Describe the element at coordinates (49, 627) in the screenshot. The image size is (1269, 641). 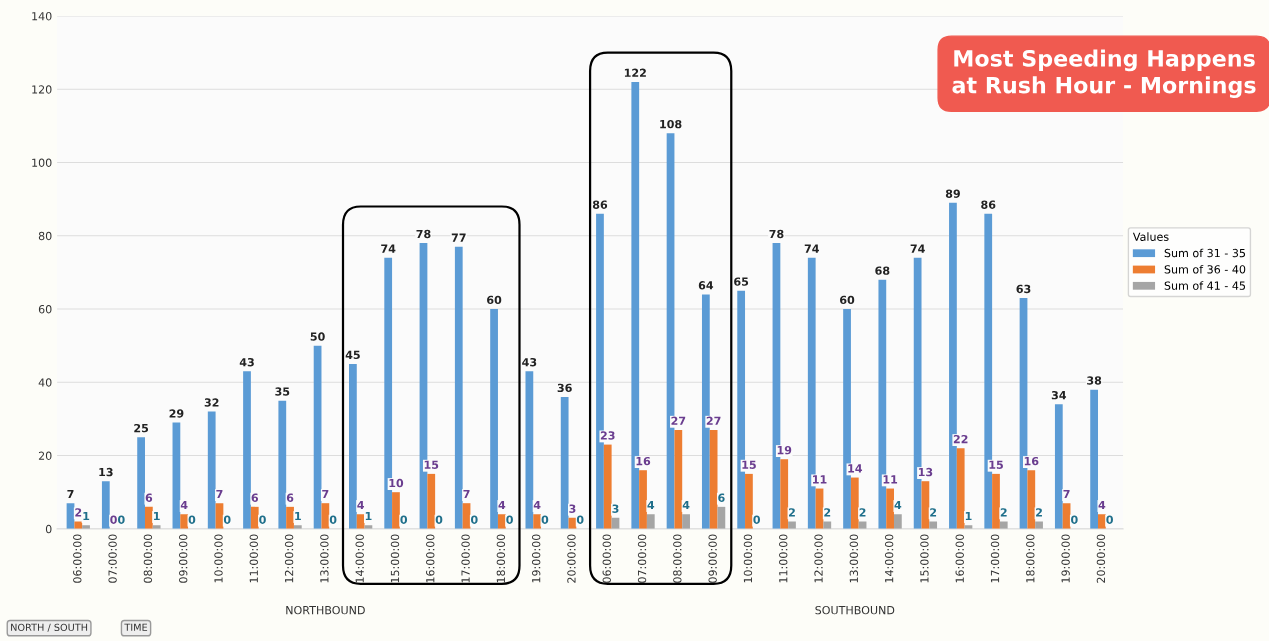
I see `text: NORTH / SOUTH` at that location.